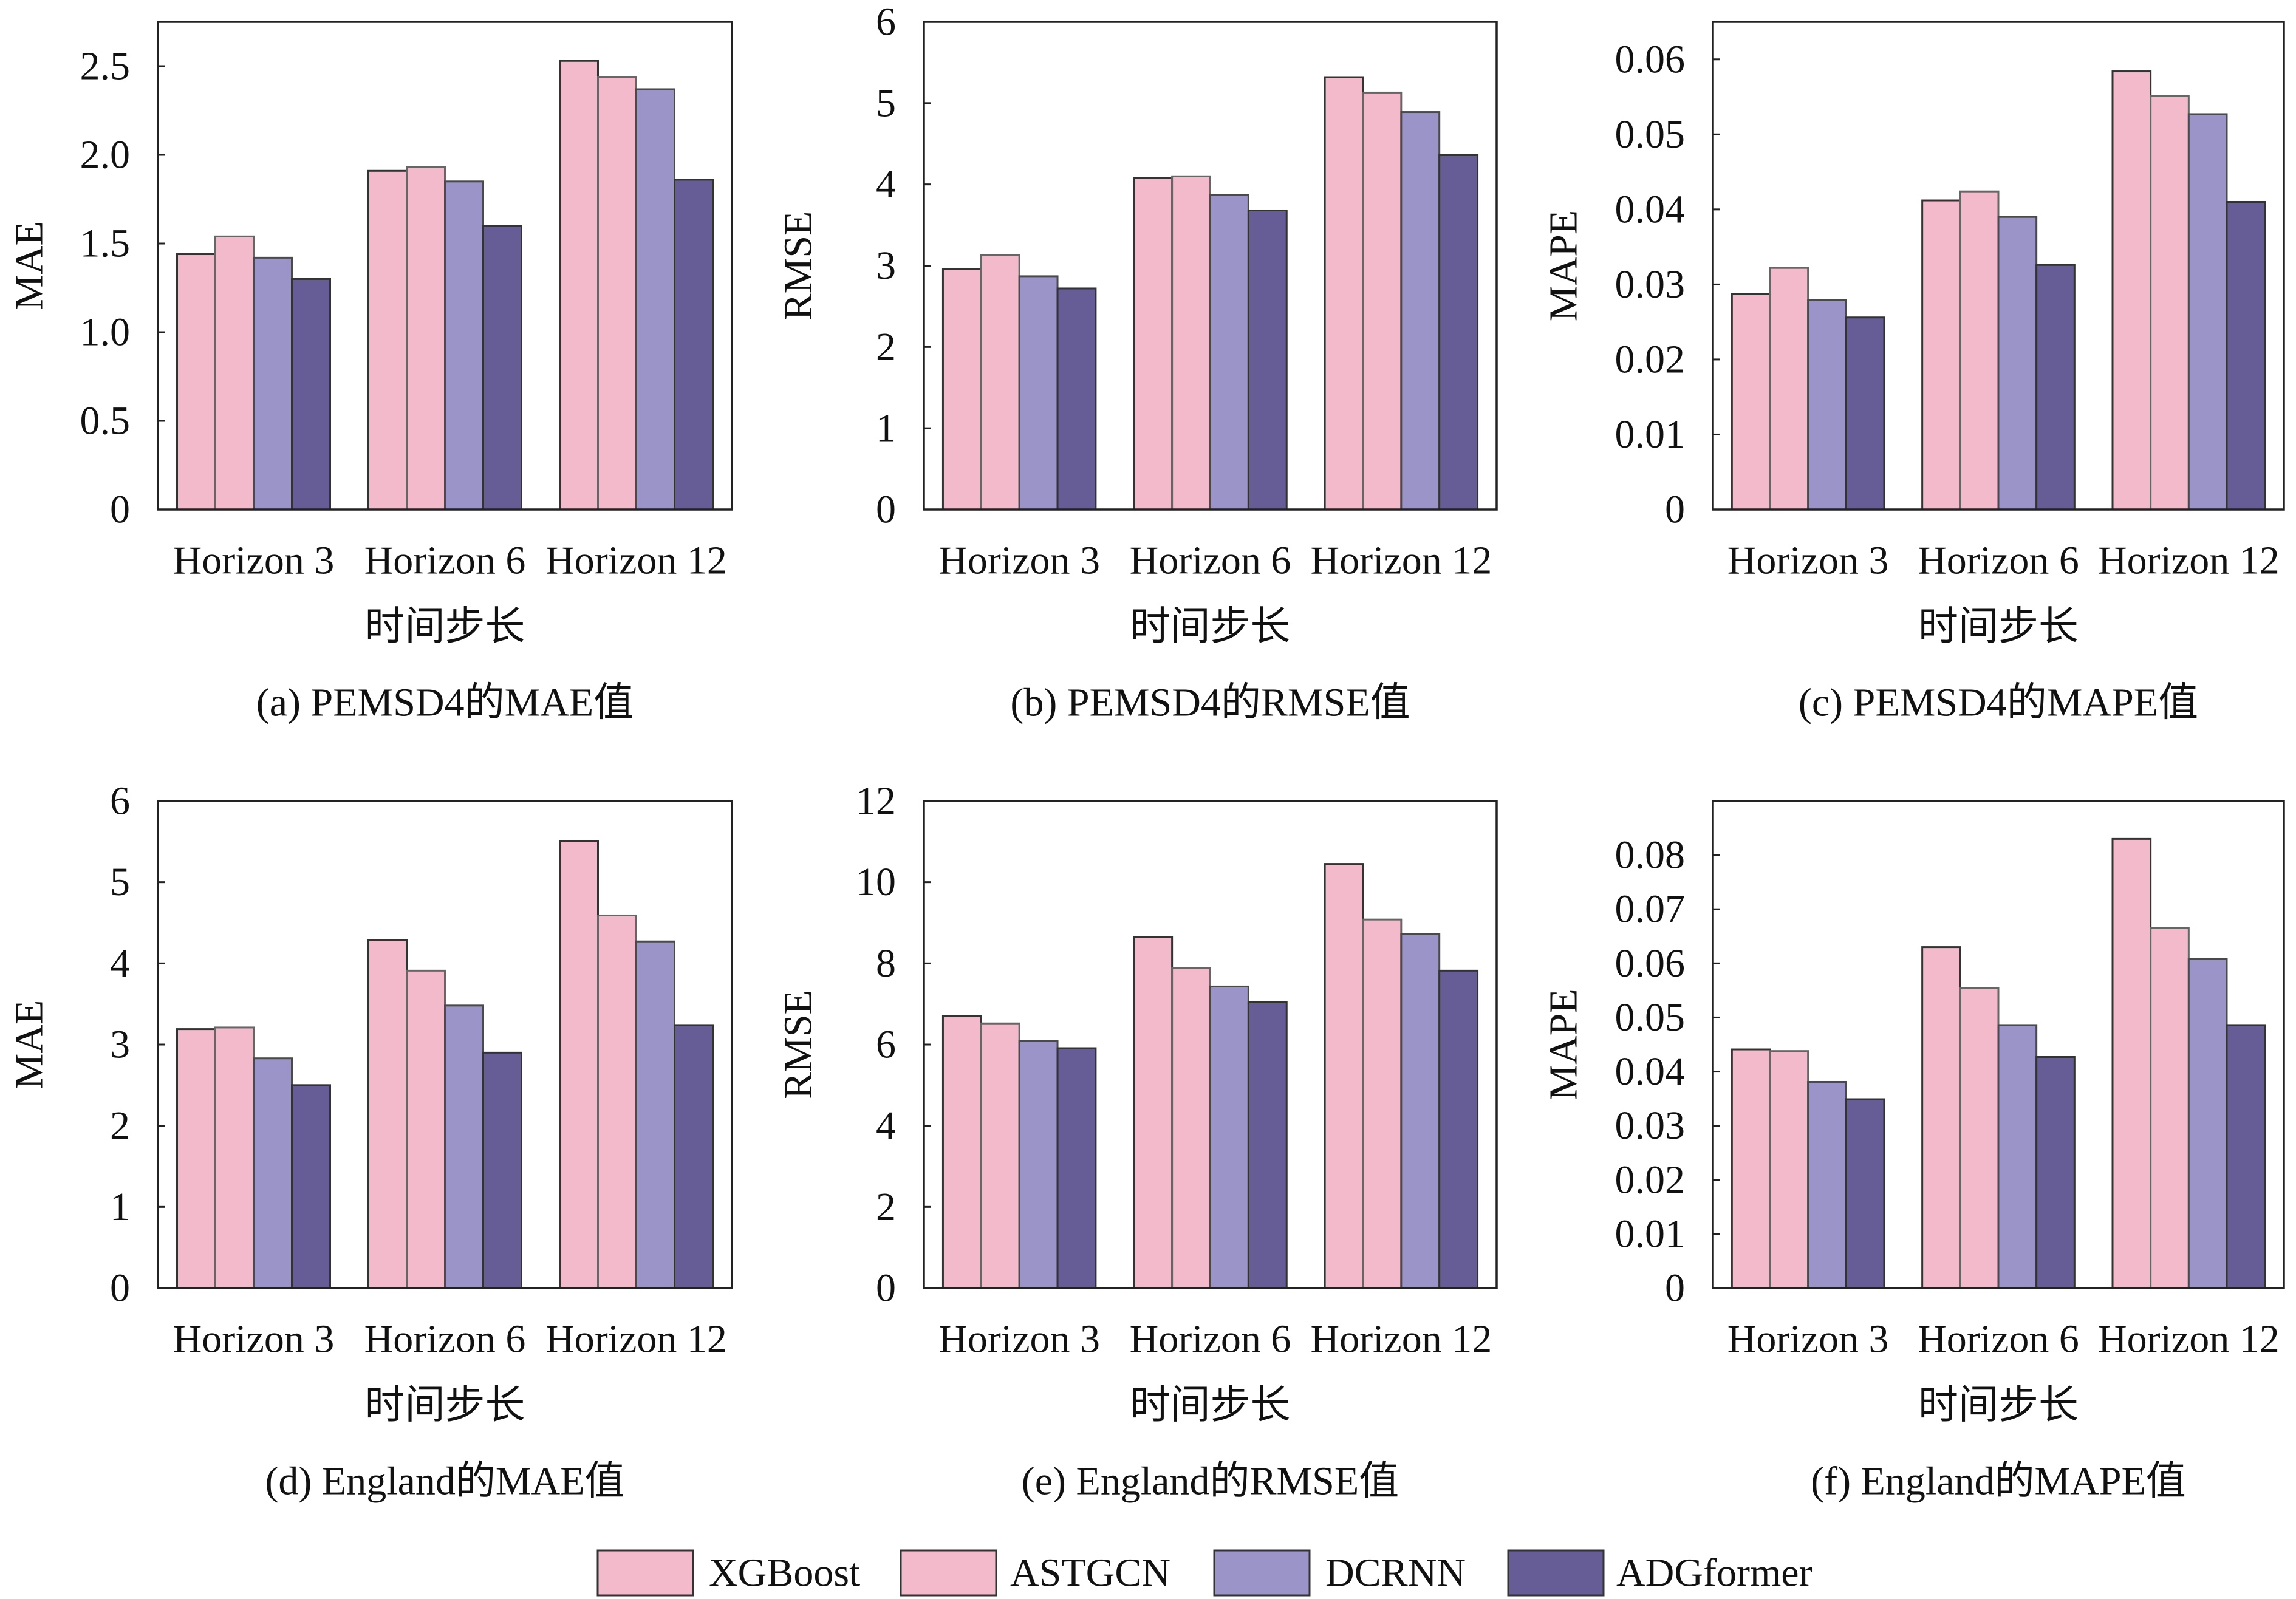 The width and height of the screenshot is (2296, 1599). I want to click on bar-f-horizon-12-astgcn, so click(2170, 1108).